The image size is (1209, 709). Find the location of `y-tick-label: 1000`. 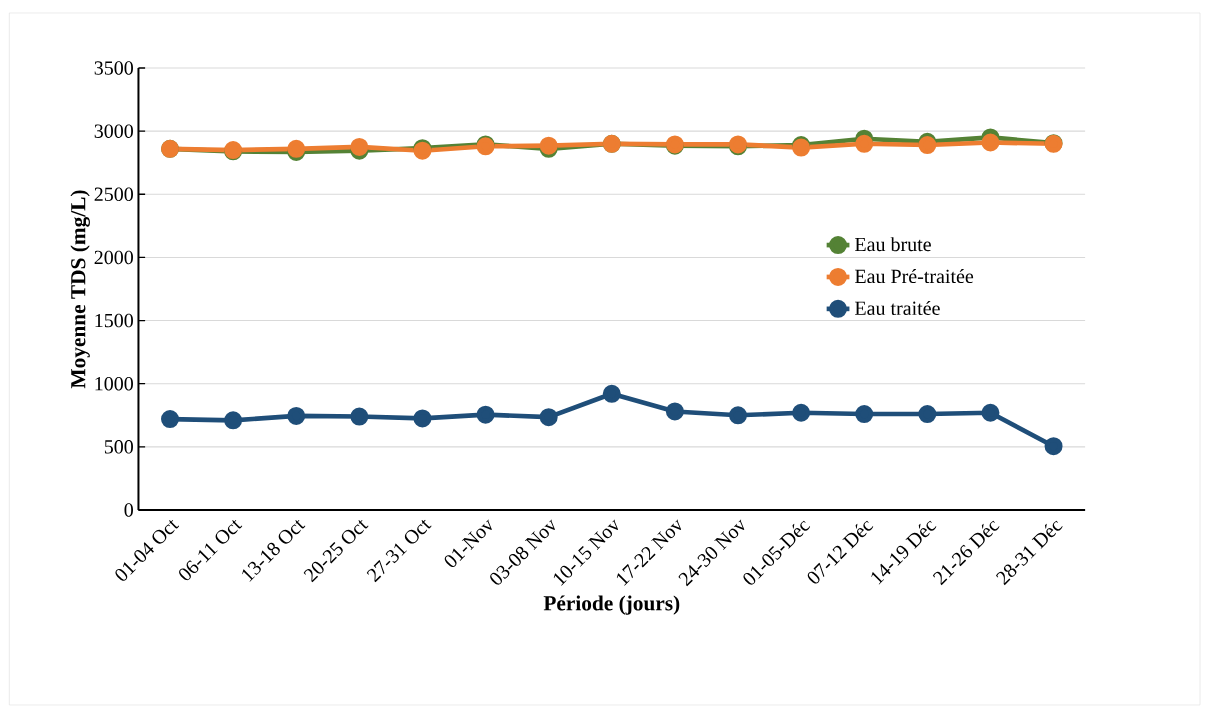

y-tick-label: 1000 is located at coordinates (114, 383).